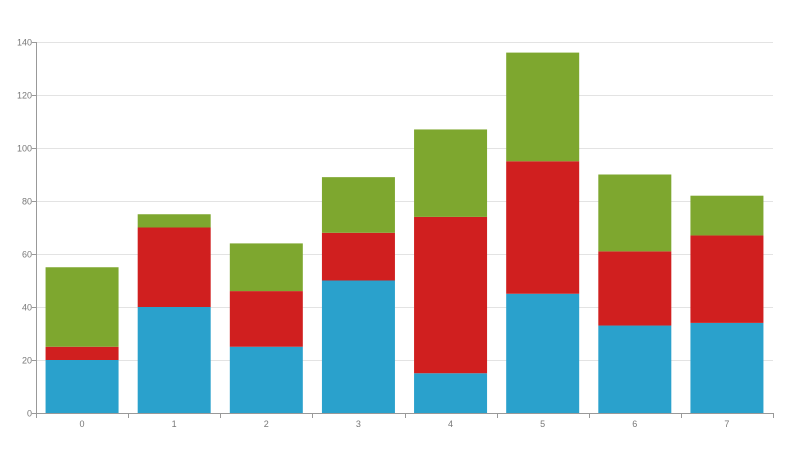 Image resolution: width=800 pixels, height=450 pixels. I want to click on x-tick-label: 0, so click(82, 424).